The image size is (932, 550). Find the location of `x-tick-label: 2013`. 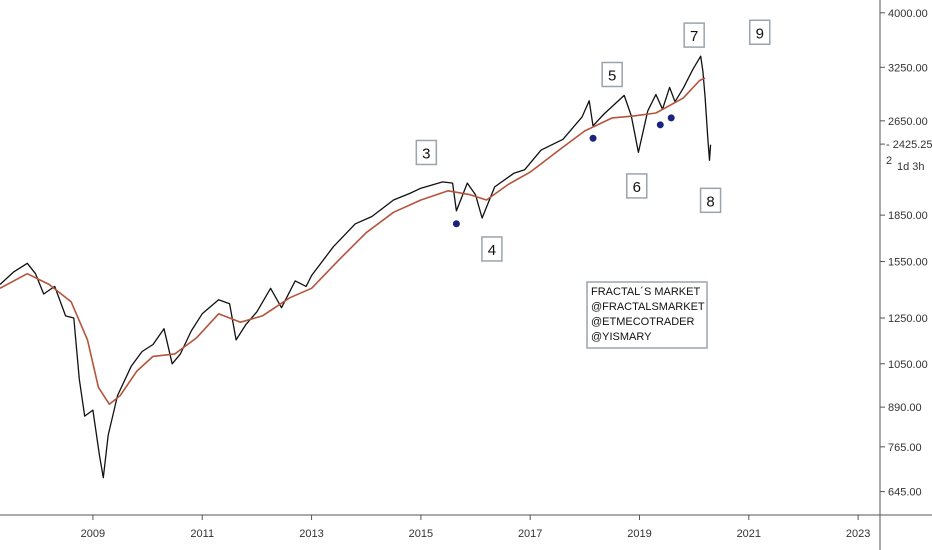

x-tick-label: 2013 is located at coordinates (311, 534).